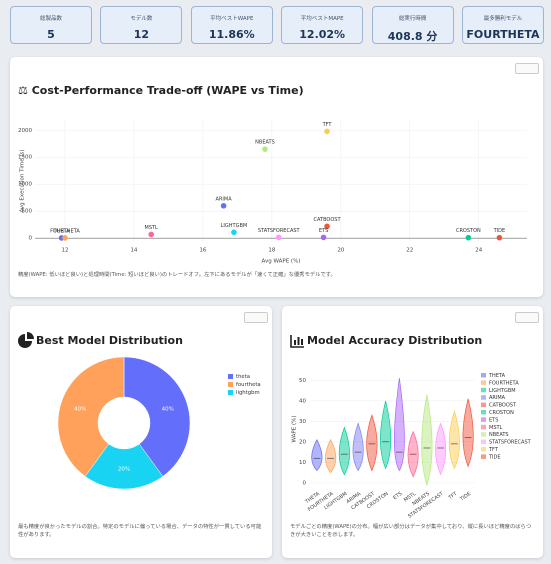 This screenshot has width=551, height=564. I want to click on chart-title: Model Accuracy Distribution, so click(394, 340).